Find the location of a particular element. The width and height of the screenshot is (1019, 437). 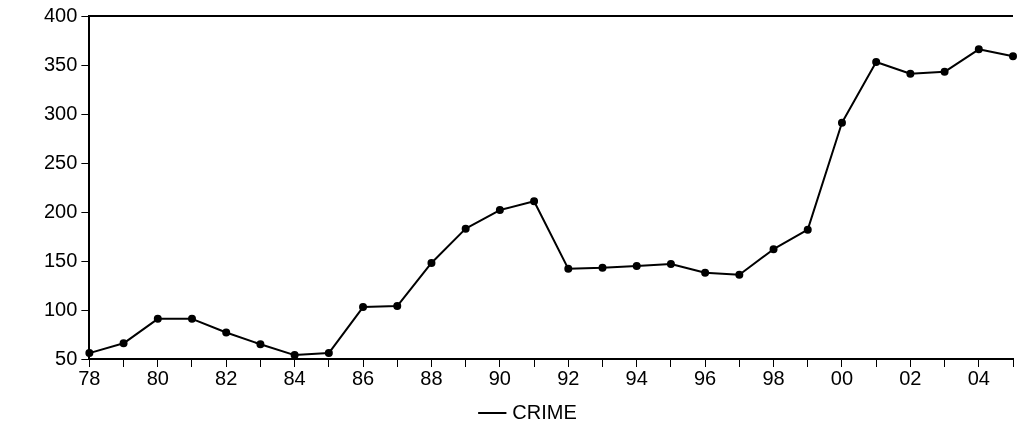

y-tick-label: 100 is located at coordinates (60, 308).